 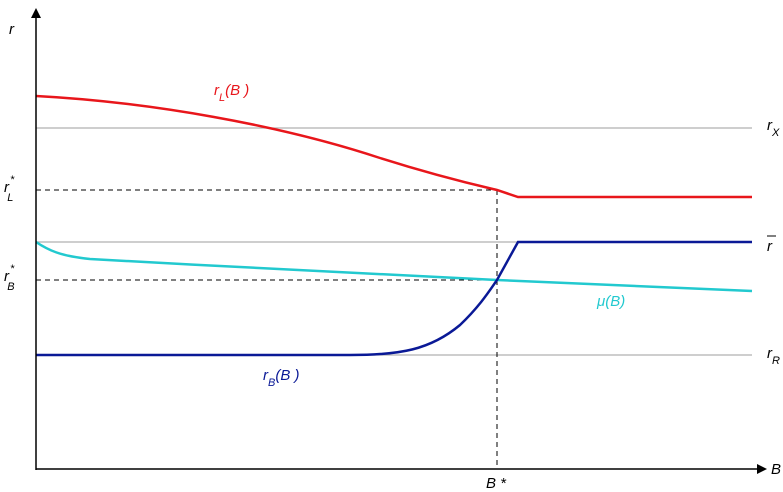 I want to click on r-b-curve-label: rB(B ), so click(x=281, y=378).